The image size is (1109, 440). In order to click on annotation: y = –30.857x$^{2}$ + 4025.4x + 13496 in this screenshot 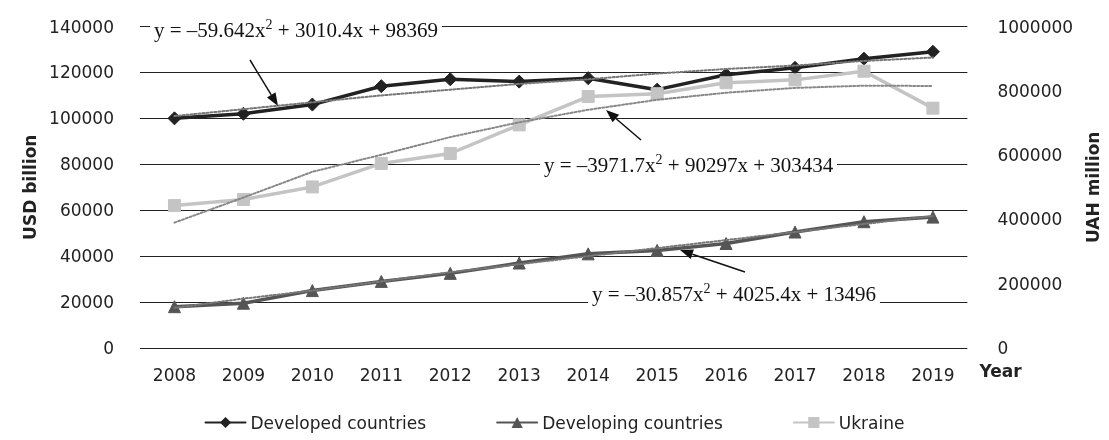, I will do `click(734, 291)`.